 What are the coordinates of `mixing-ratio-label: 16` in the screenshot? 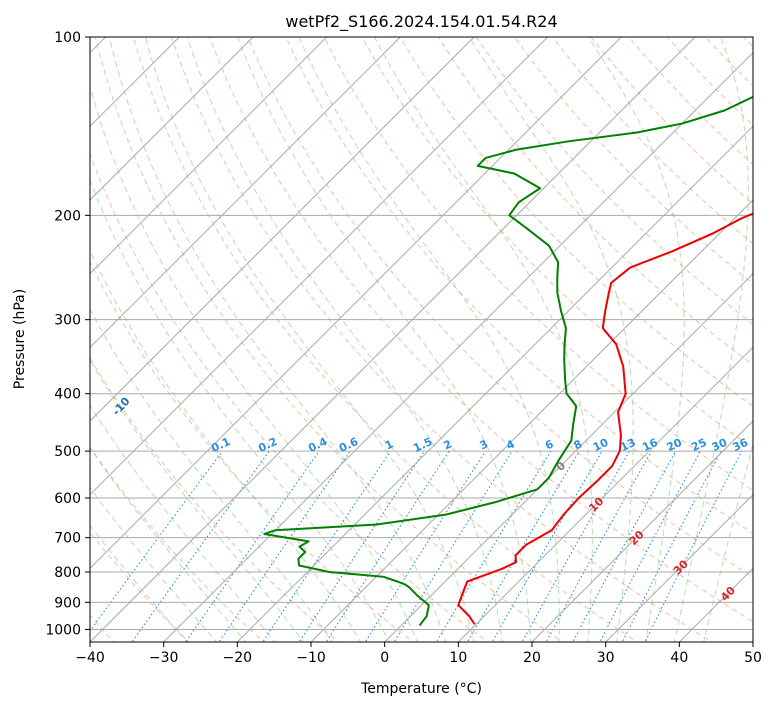 It's located at (650, 445).